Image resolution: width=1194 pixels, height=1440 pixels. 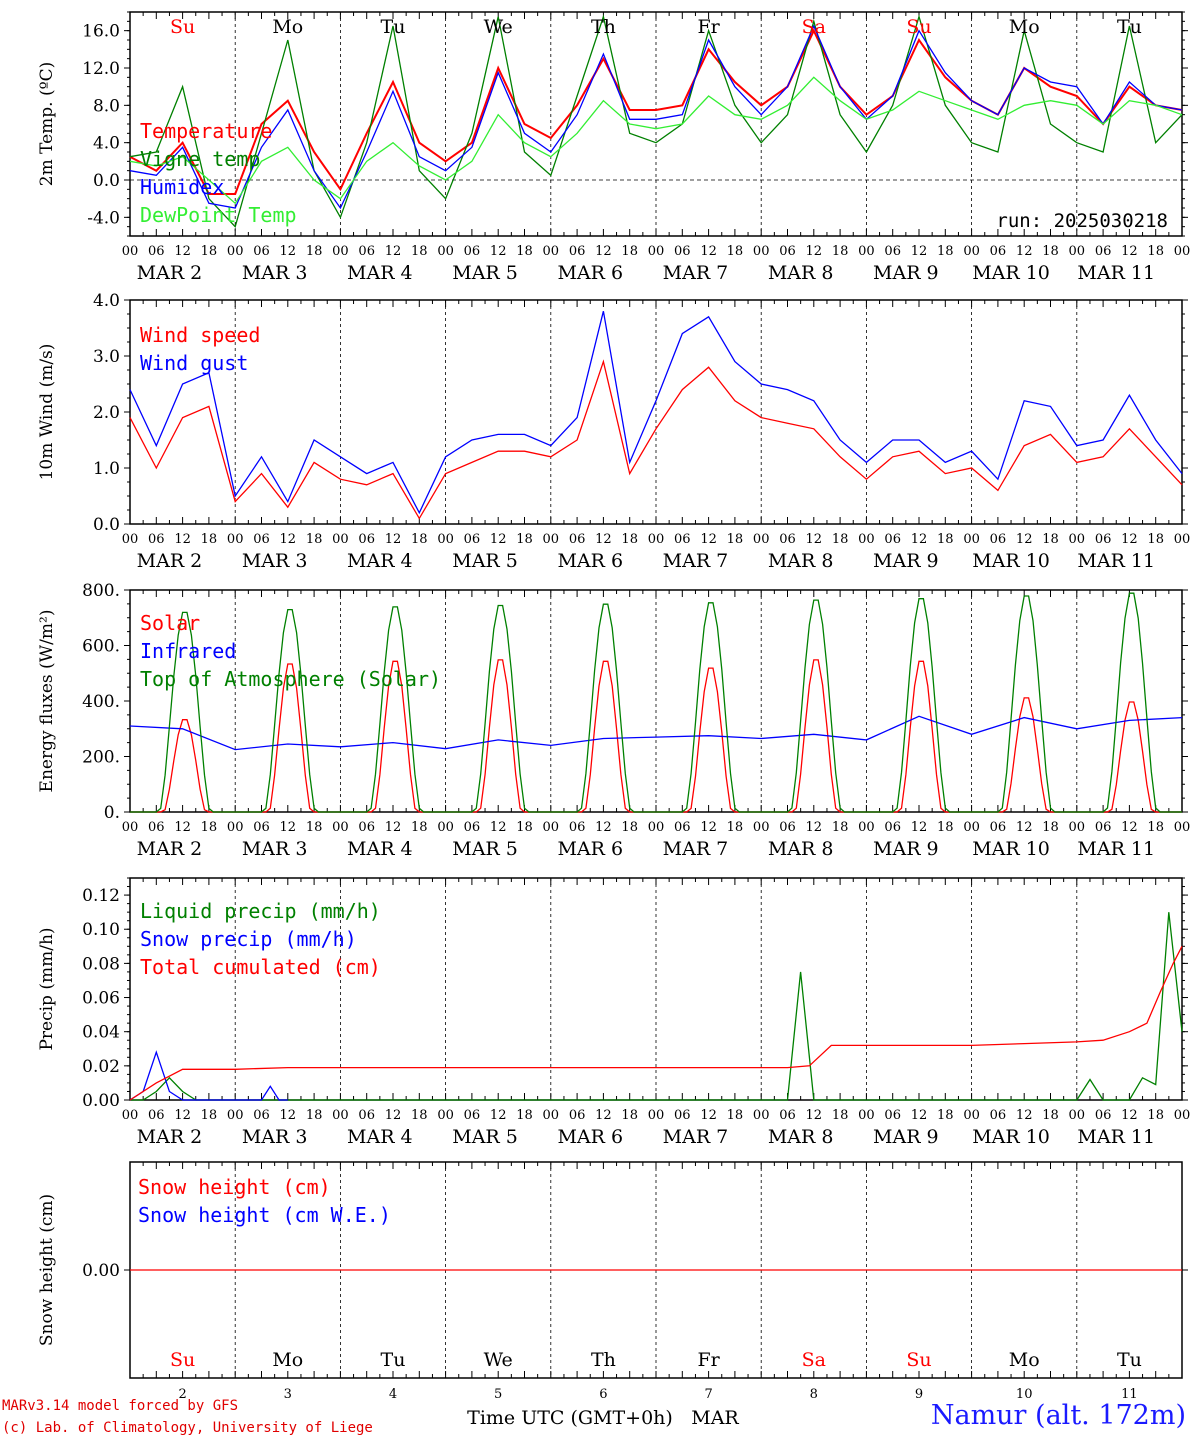 I want to click on weekday-label: We, so click(x=498, y=1360).